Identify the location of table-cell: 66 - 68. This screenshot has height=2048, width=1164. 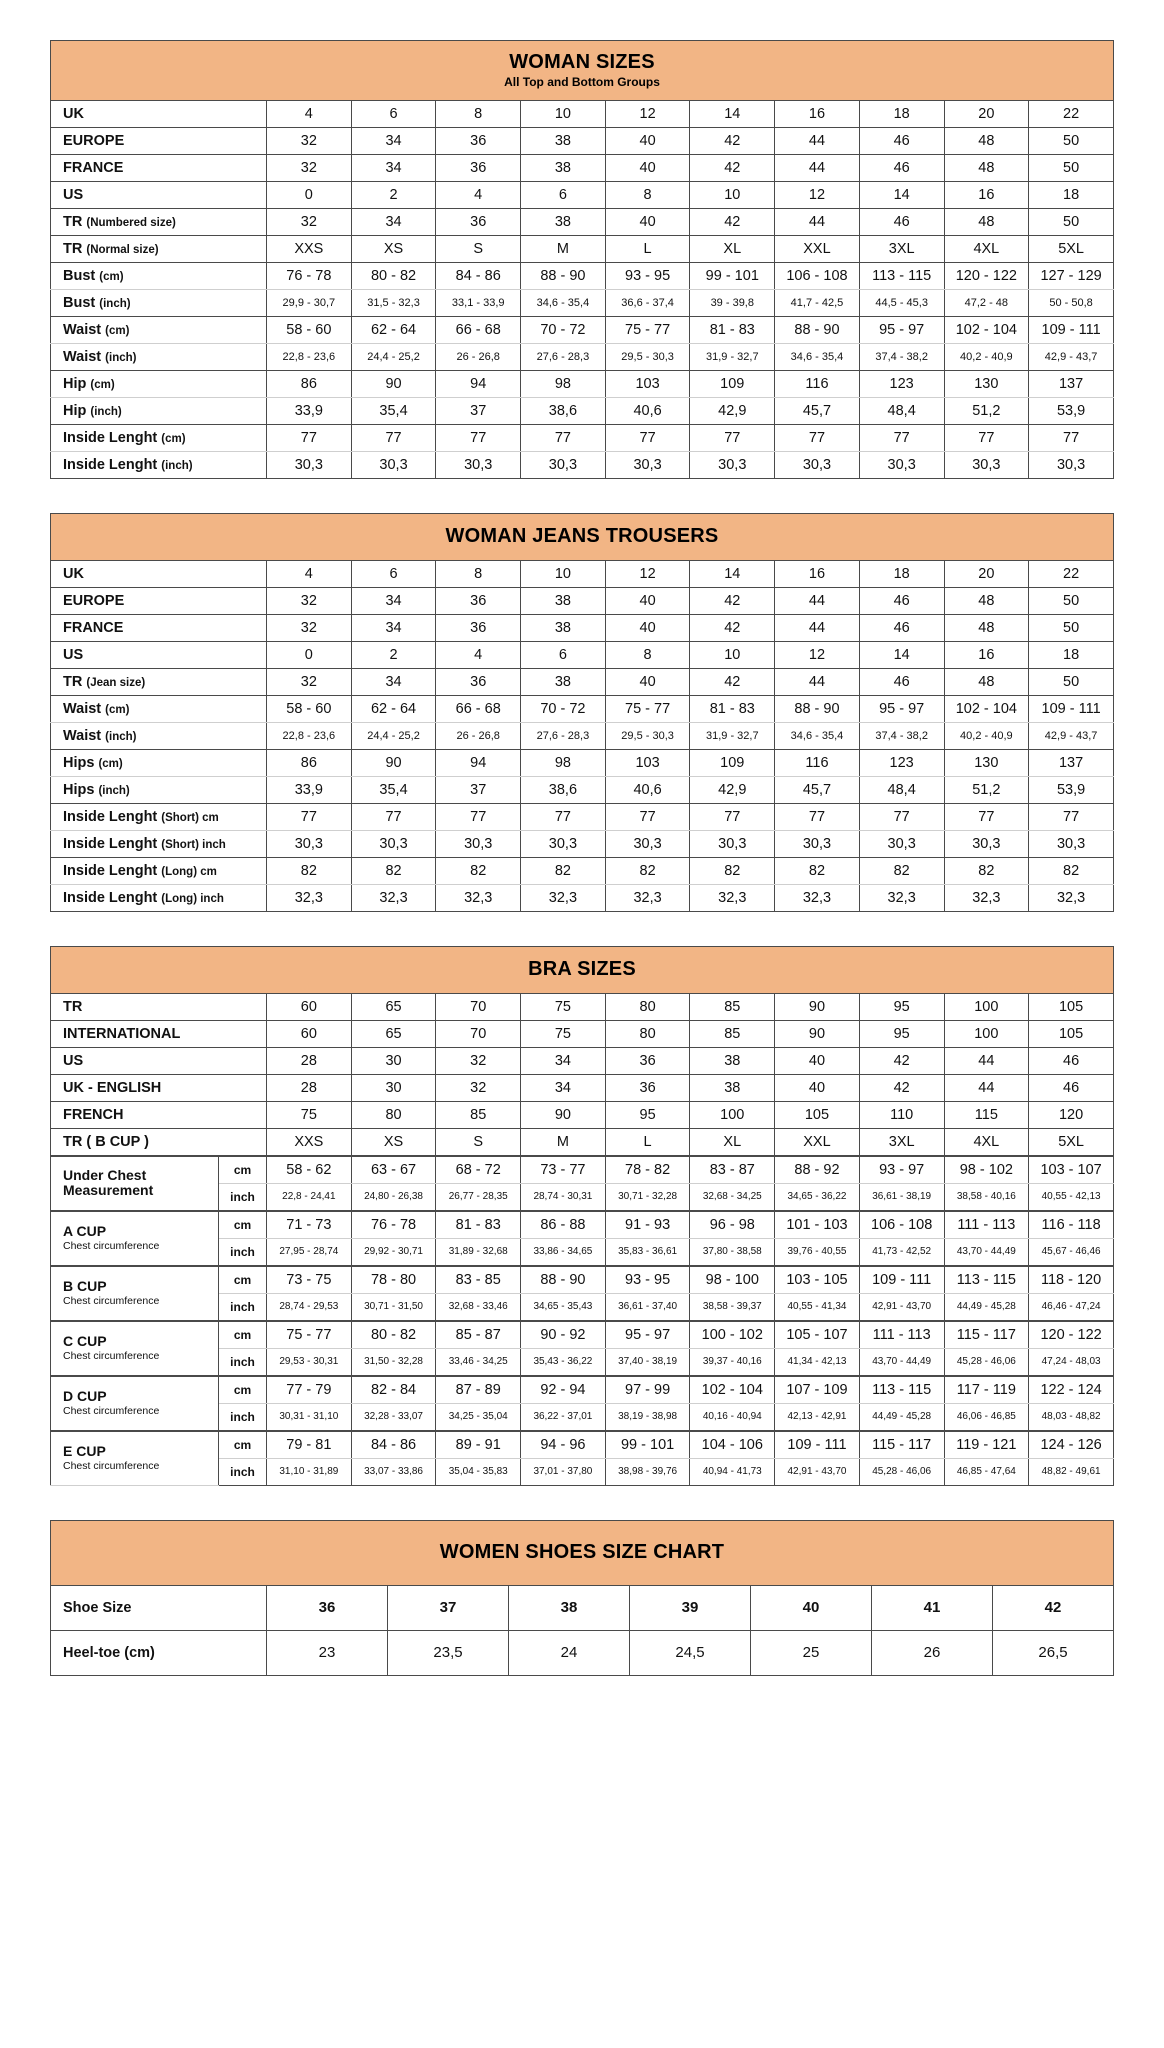
(478, 329).